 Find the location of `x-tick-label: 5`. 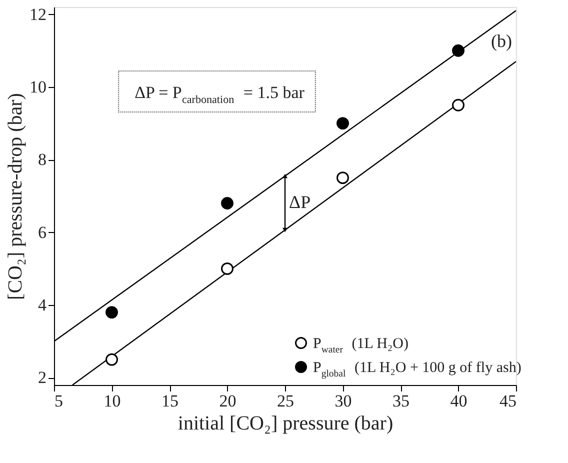

x-tick-label: 5 is located at coordinates (58, 401).